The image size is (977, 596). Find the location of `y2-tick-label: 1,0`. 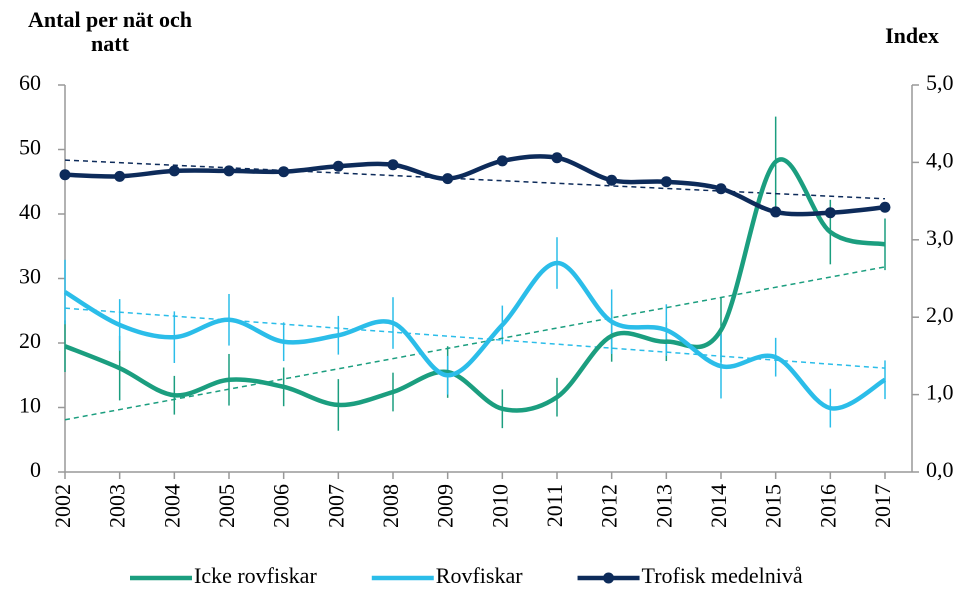

y2-tick-label: 1,0 is located at coordinates (940, 392).